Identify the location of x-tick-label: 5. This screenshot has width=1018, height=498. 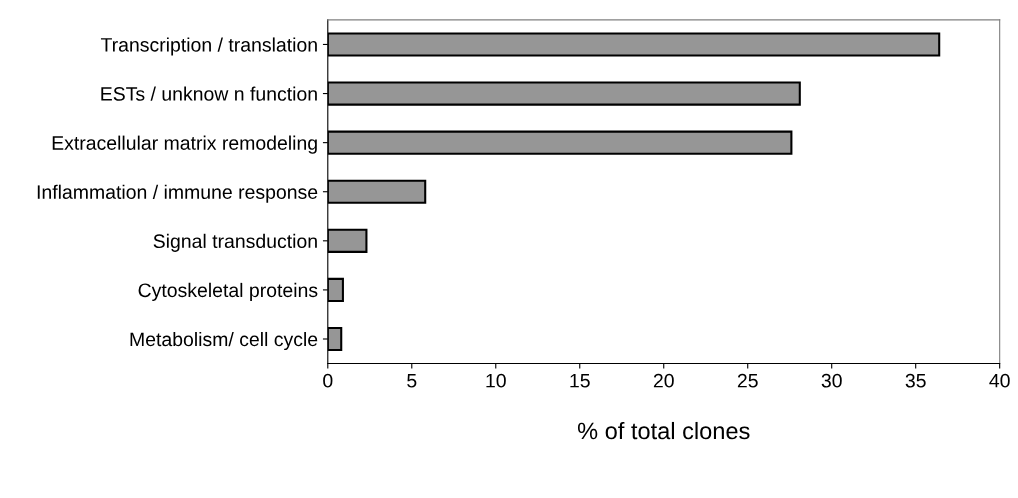
(412, 380).